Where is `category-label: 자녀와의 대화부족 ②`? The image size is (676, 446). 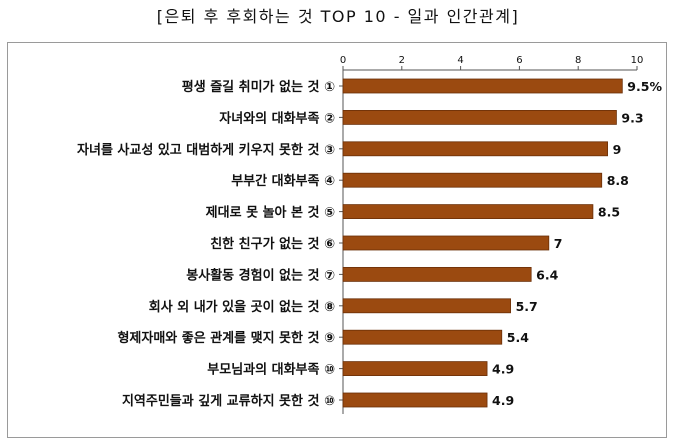 category-label: 자녀와의 대화부족 ② is located at coordinates (277, 118).